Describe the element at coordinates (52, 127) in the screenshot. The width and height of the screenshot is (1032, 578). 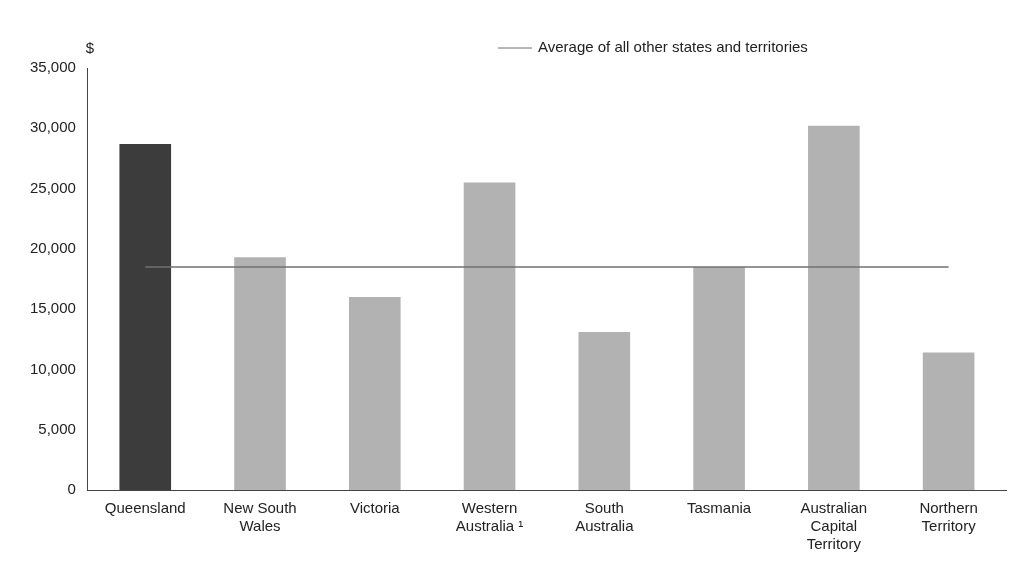
I see `y-tick-label: 30,000` at that location.